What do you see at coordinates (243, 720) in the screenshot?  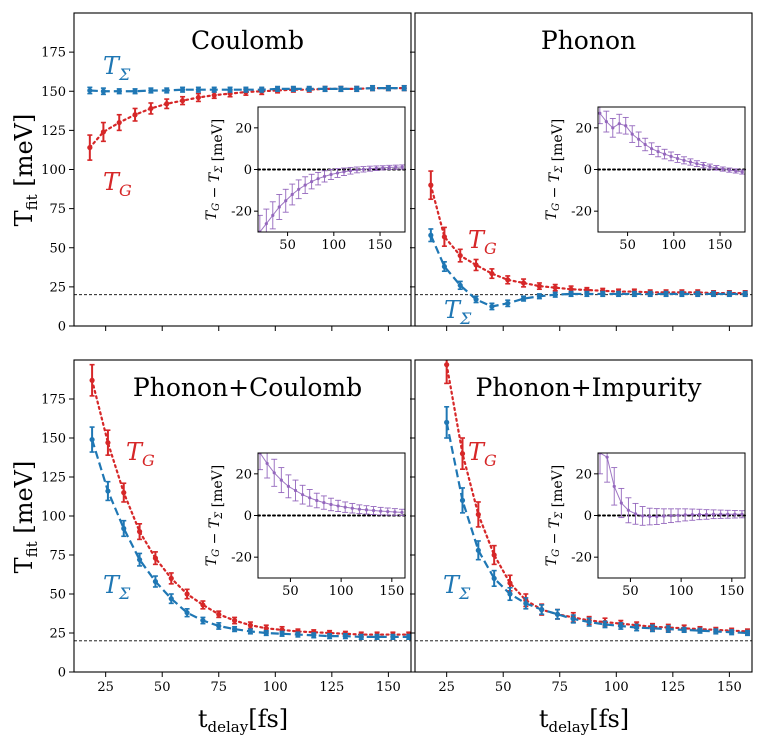 I see `x-axis-title-left: tdelay[fs]` at bounding box center [243, 720].